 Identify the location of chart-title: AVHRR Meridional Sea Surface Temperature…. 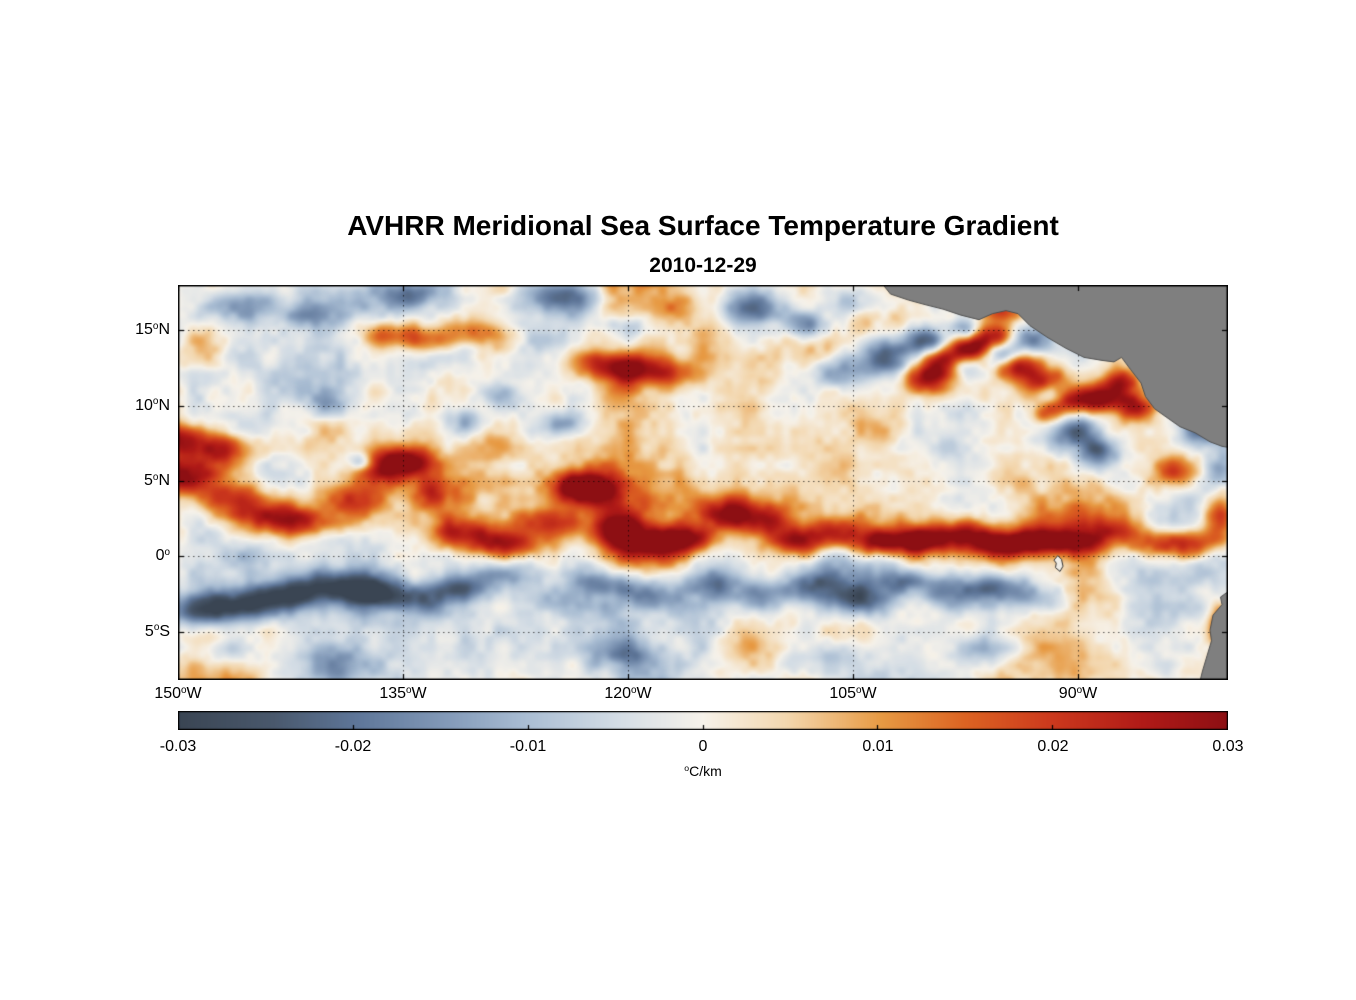
(703, 225).